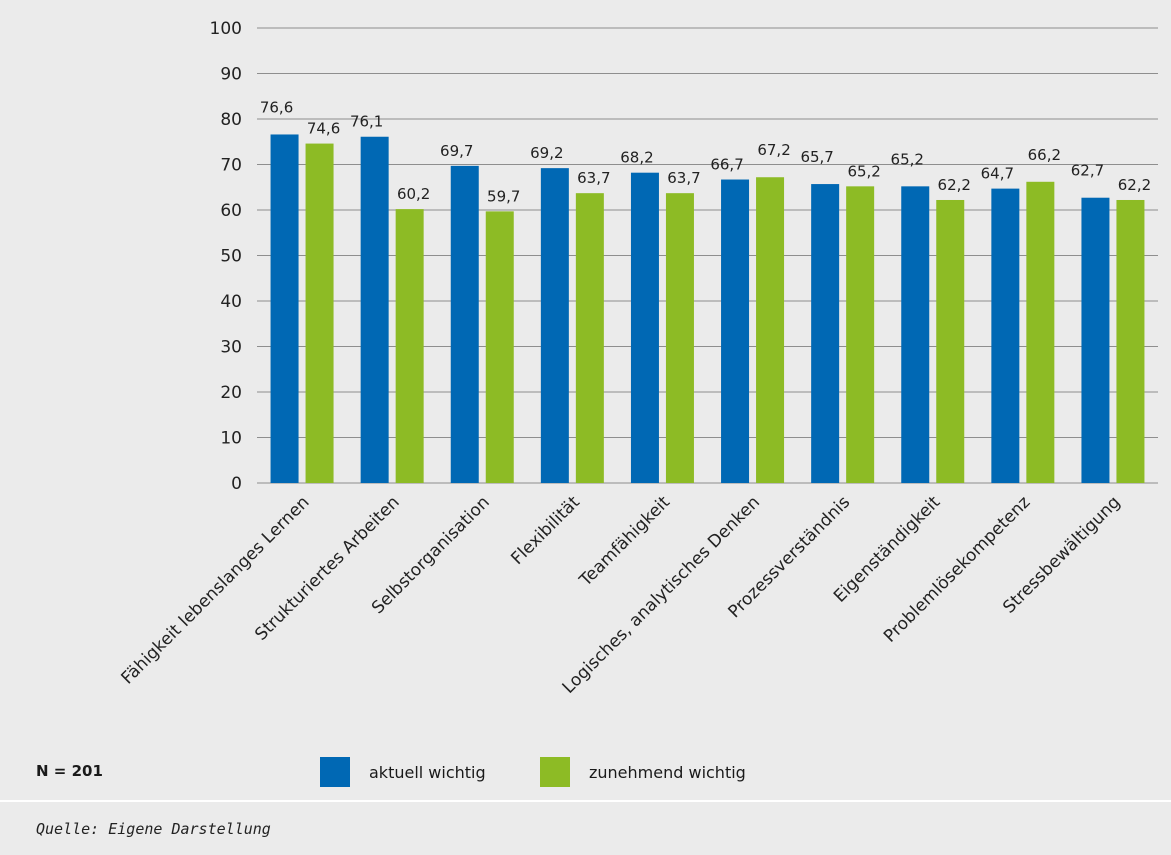 The height and width of the screenshot is (855, 1171). What do you see at coordinates (366, 122) in the screenshot?
I see `data-label: 76,1` at bounding box center [366, 122].